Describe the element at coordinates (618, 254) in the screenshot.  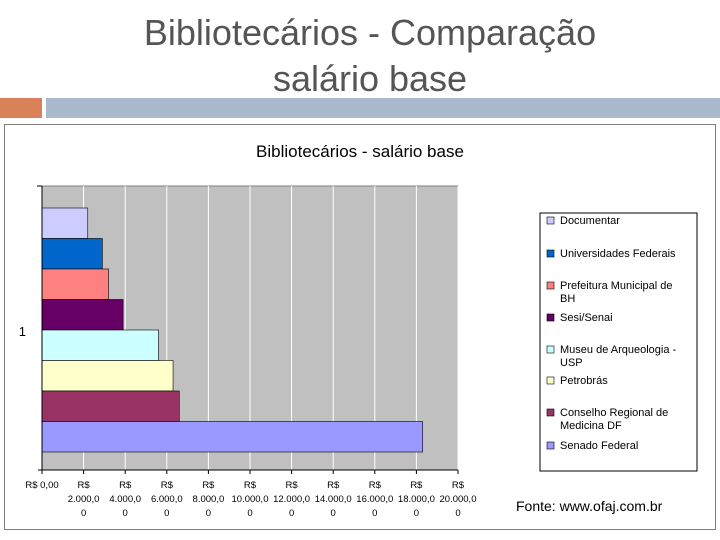
I see `legend-label: Universidades Federais` at that location.